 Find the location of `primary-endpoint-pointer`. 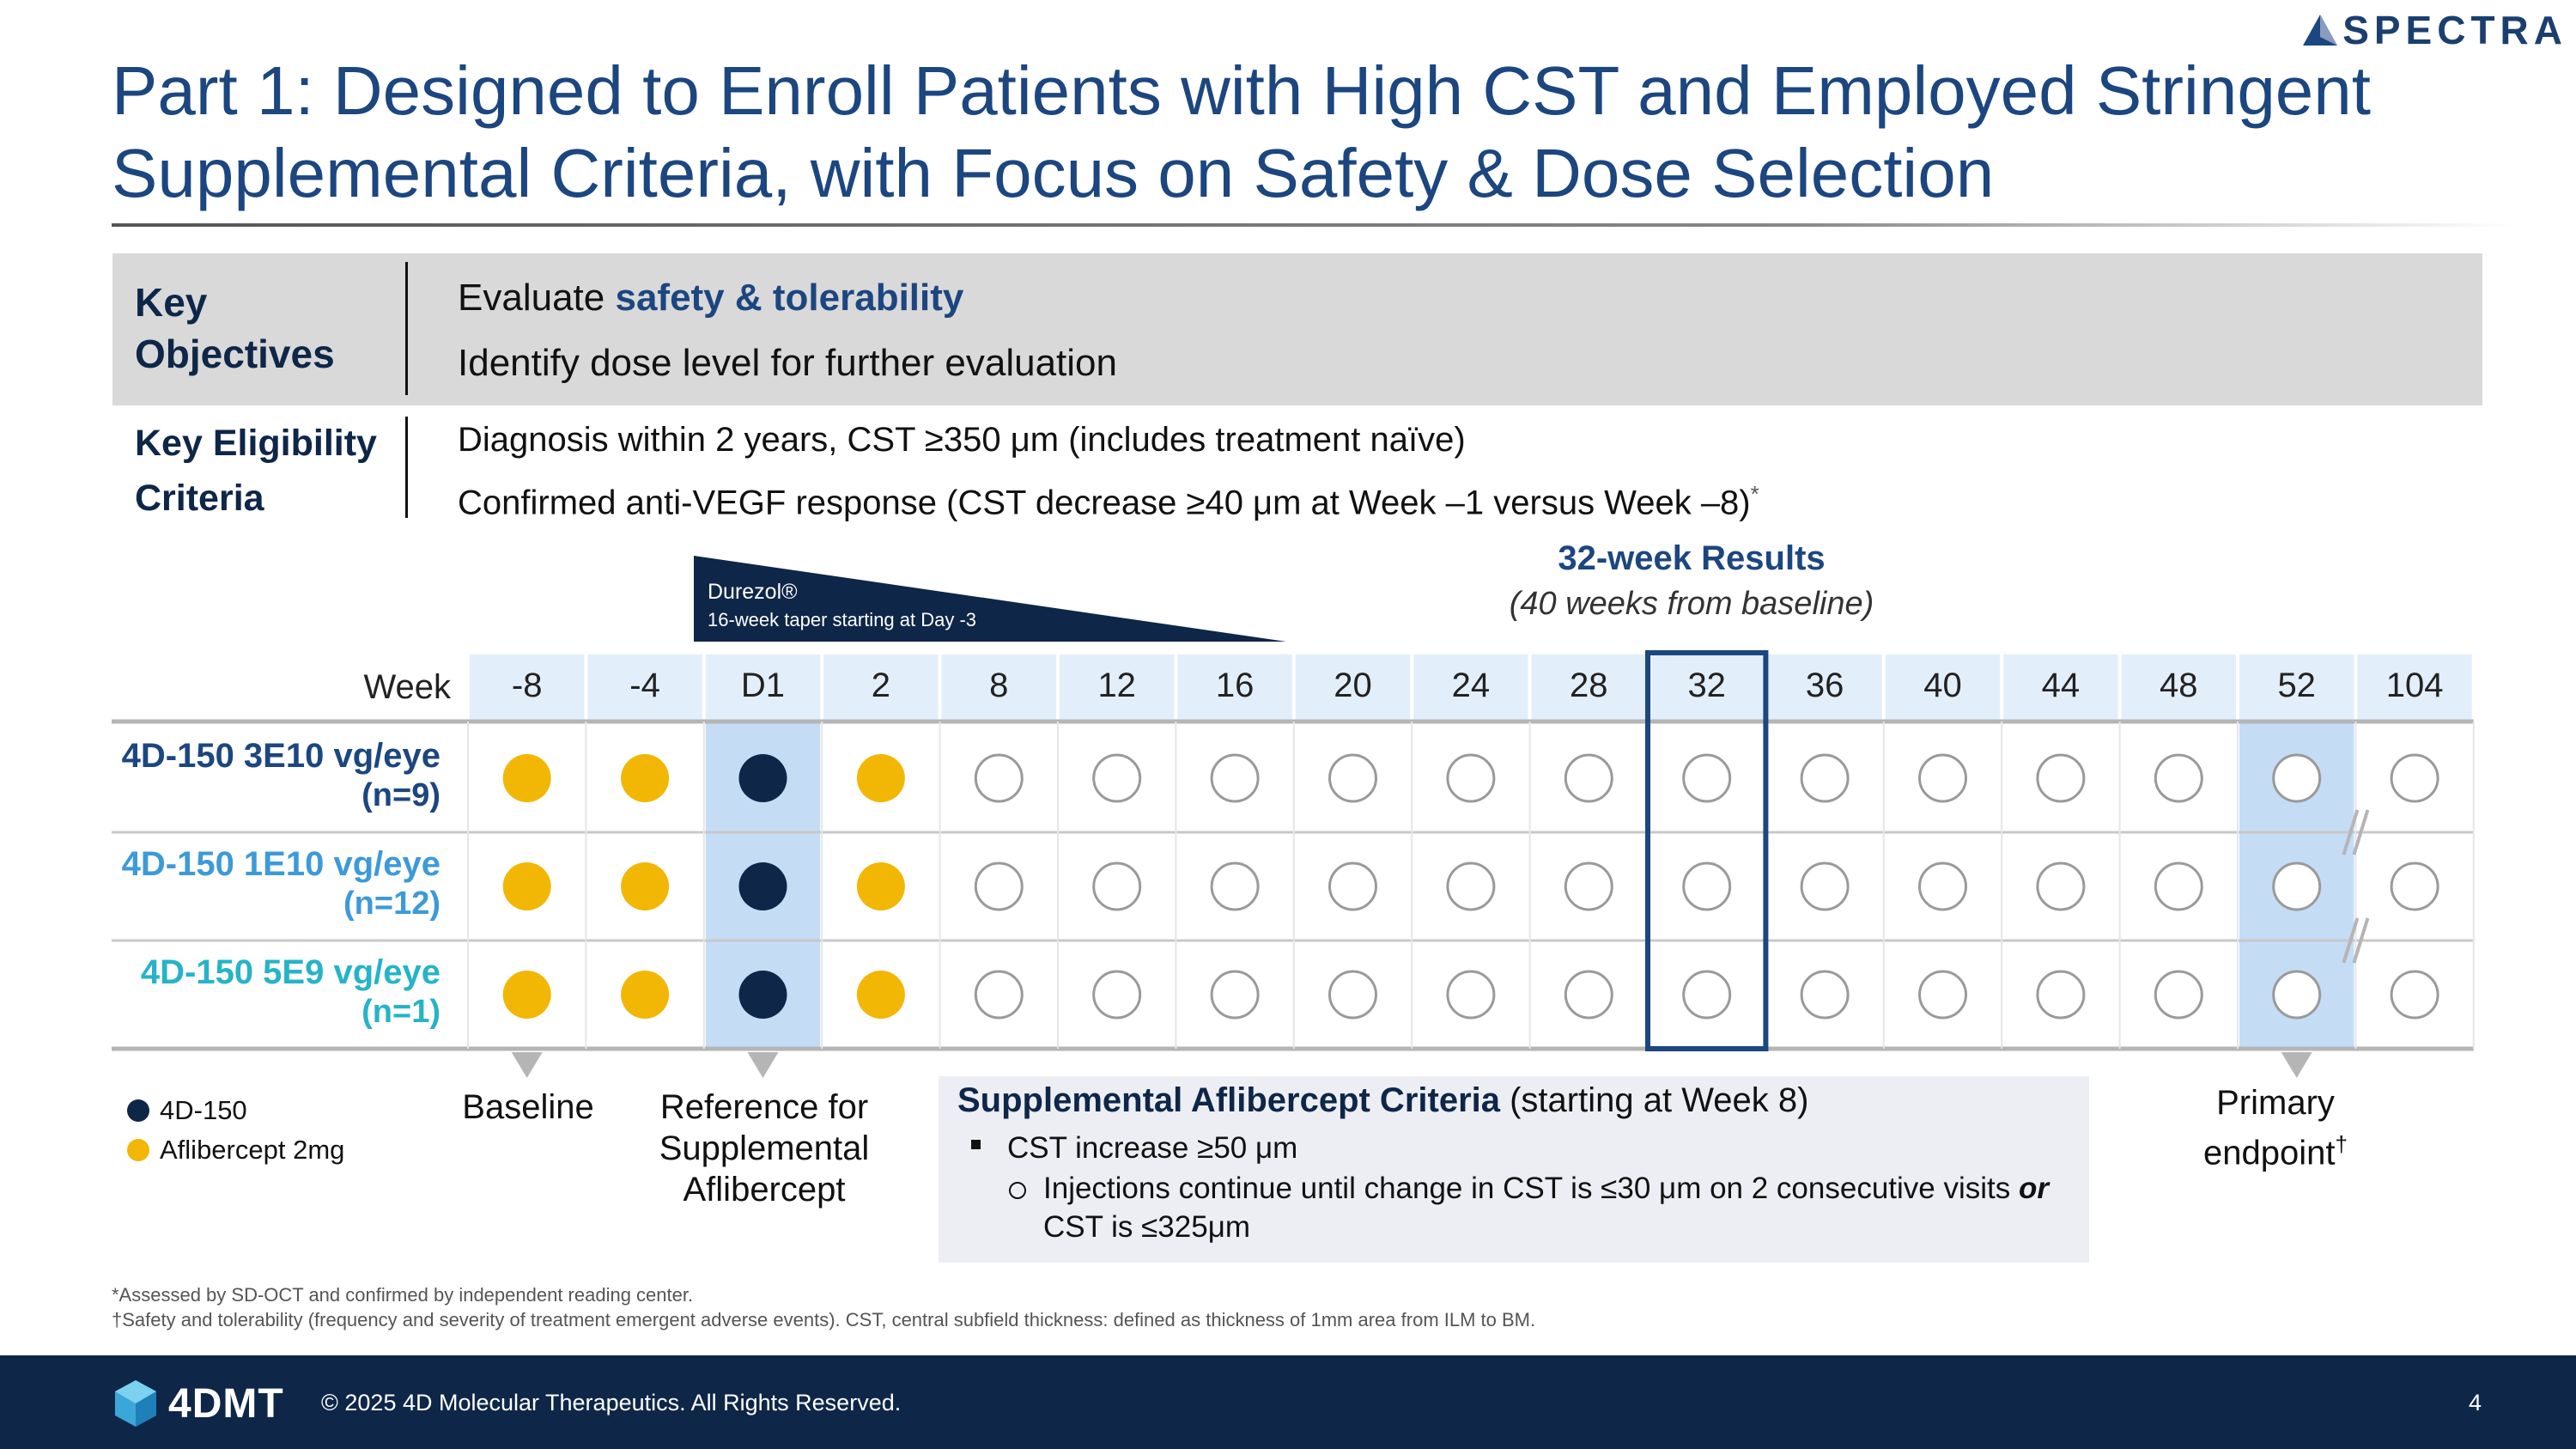

primary-endpoint-pointer is located at coordinates (2296, 1065).